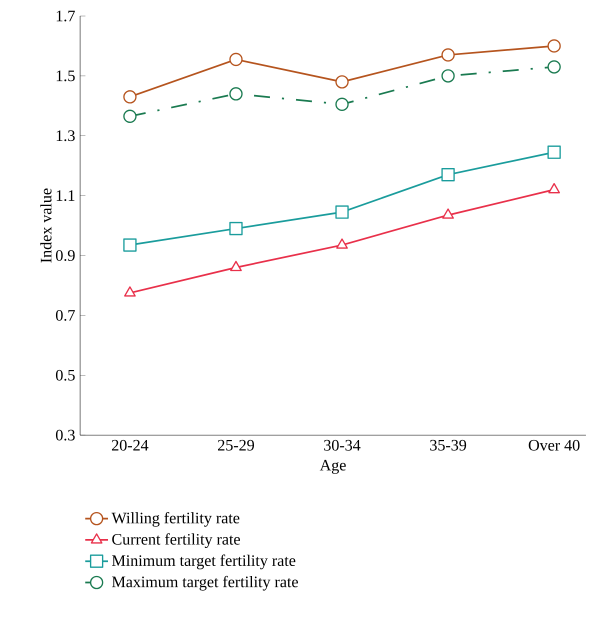  I want to click on x-tick-label: 30-34, so click(342, 445).